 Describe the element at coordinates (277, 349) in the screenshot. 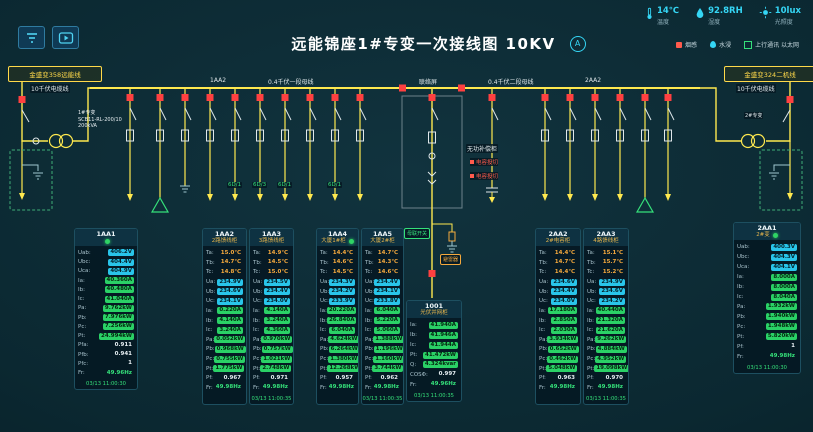

I see `metric-value: 0.757kW` at that location.